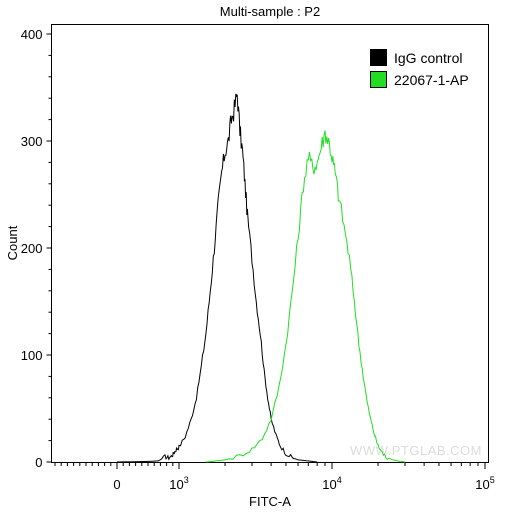 This screenshot has height=512, width=509. What do you see at coordinates (428, 58) in the screenshot?
I see `legend-label: IgG control` at bounding box center [428, 58].